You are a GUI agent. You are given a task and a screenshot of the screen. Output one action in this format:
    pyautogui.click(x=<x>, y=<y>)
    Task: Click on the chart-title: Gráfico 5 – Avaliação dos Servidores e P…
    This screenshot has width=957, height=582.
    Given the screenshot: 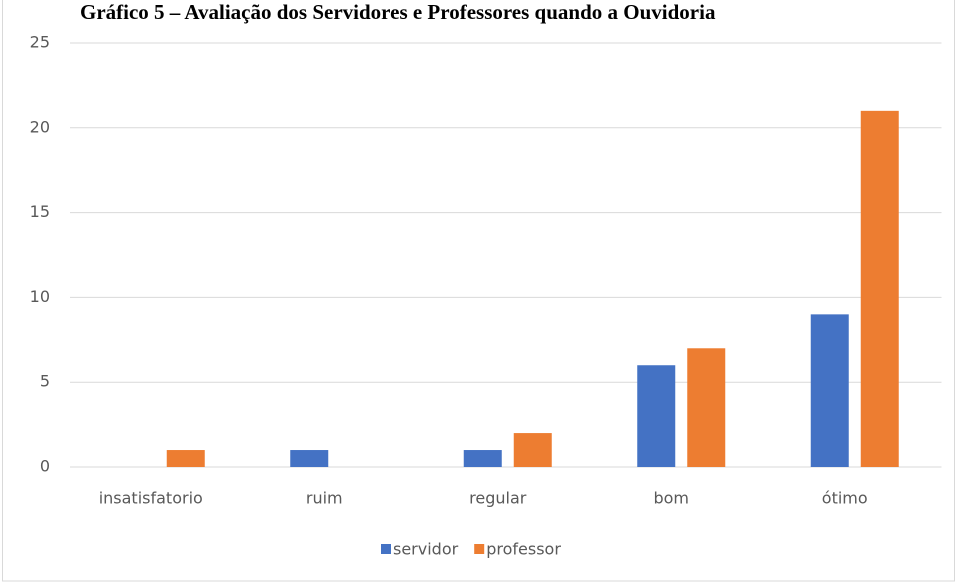 What is the action you would take?
    pyautogui.click(x=398, y=12)
    